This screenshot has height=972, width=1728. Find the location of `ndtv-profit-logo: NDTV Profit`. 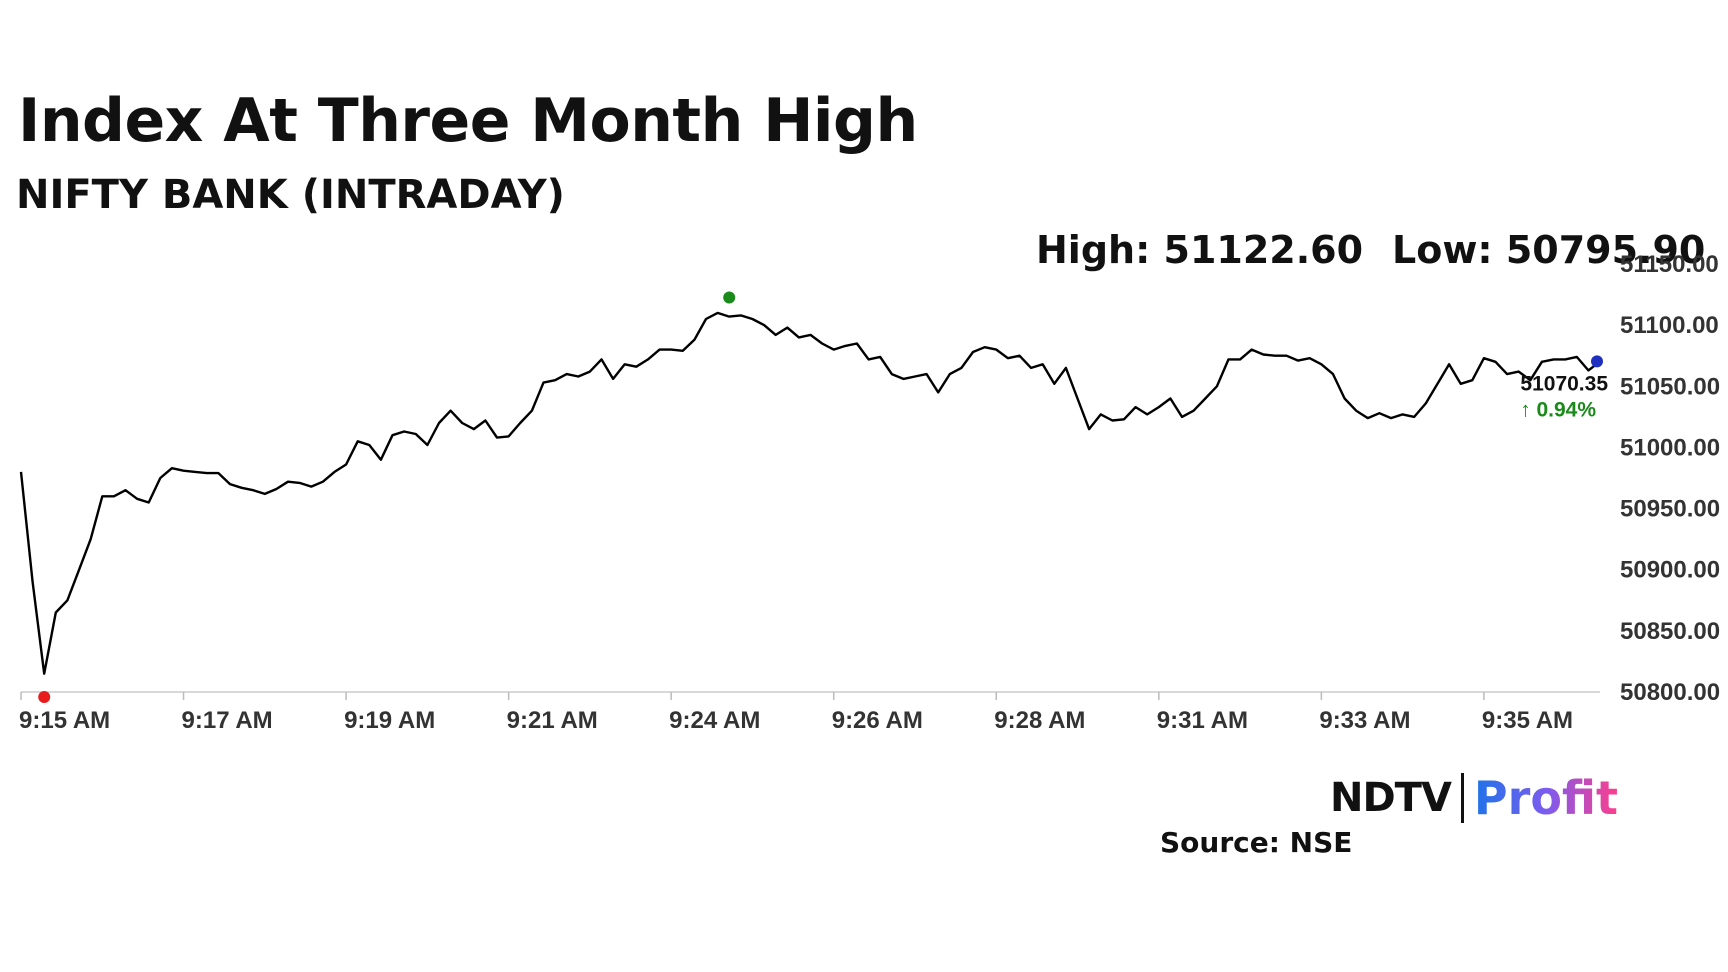

ndtv-profit-logo: NDTV Profit is located at coordinates (1474, 798).